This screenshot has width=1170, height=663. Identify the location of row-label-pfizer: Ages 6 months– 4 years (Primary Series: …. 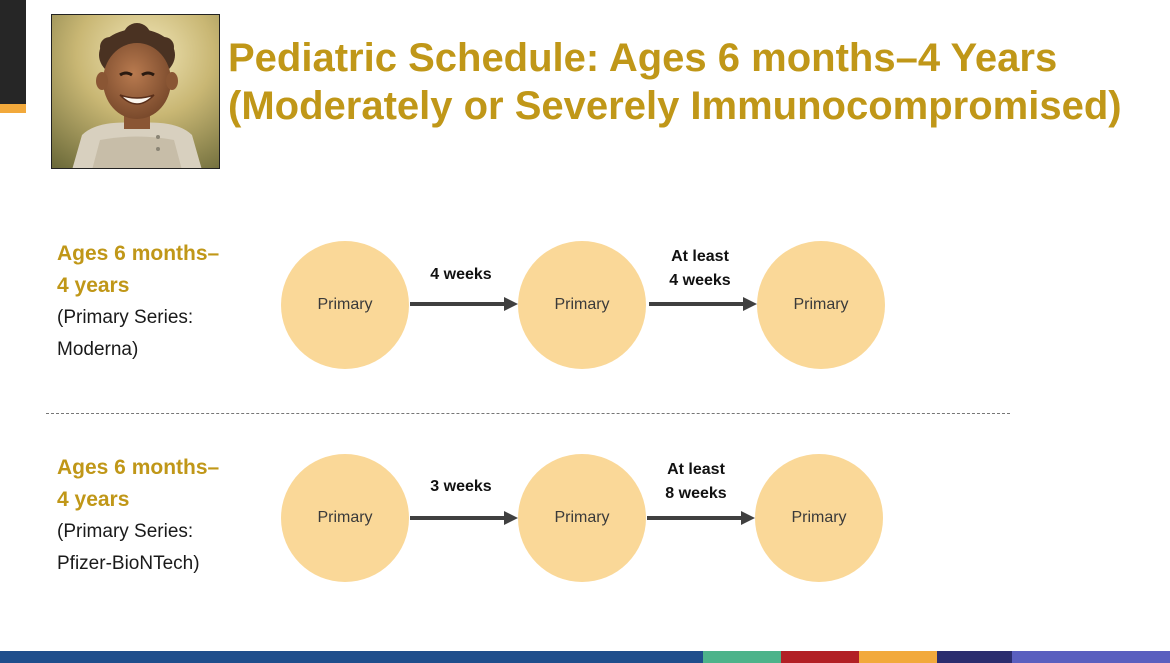
(157, 515).